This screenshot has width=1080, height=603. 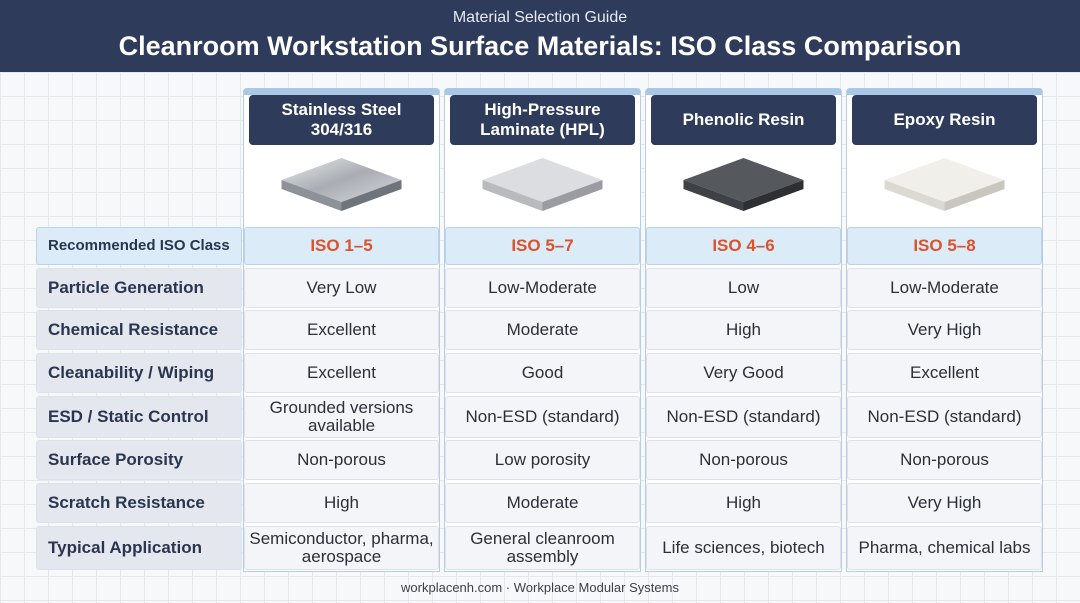 What do you see at coordinates (743, 246) in the screenshot?
I see `cell-value: ISO 4–6` at bounding box center [743, 246].